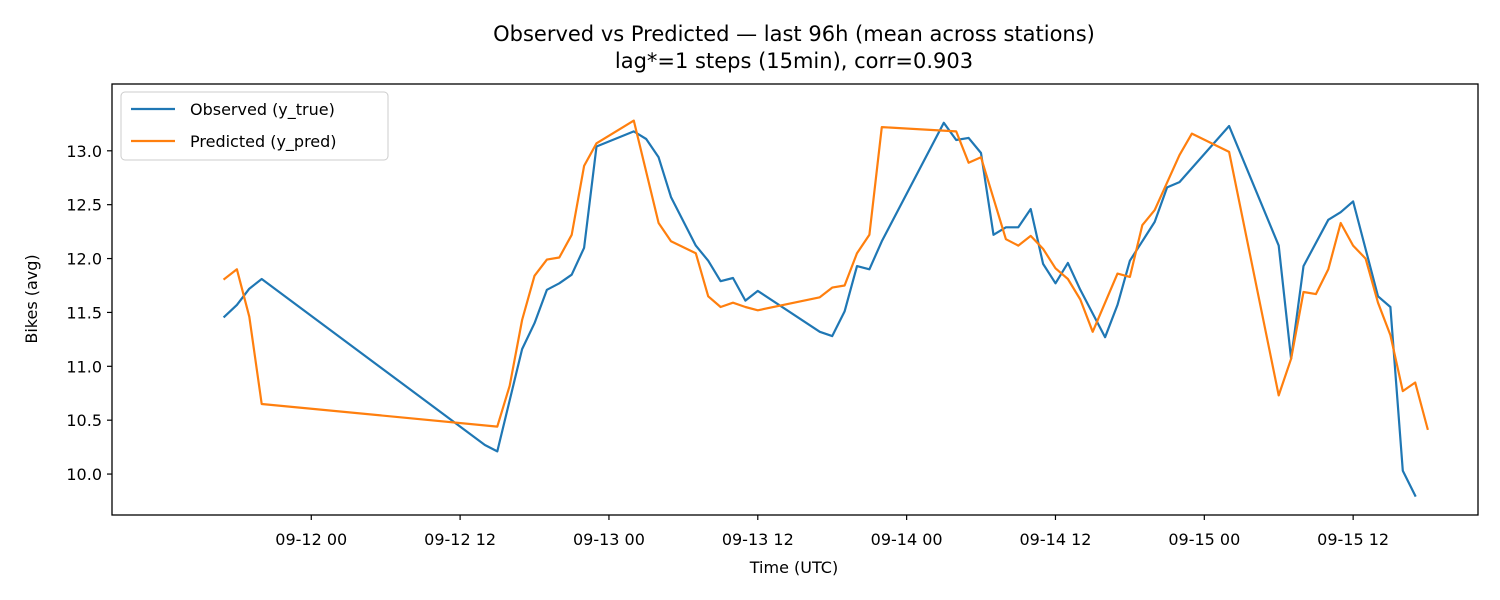 The image size is (1500, 600). What do you see at coordinates (758, 539) in the screenshot?
I see `x-tick-label: 09-13 12` at bounding box center [758, 539].